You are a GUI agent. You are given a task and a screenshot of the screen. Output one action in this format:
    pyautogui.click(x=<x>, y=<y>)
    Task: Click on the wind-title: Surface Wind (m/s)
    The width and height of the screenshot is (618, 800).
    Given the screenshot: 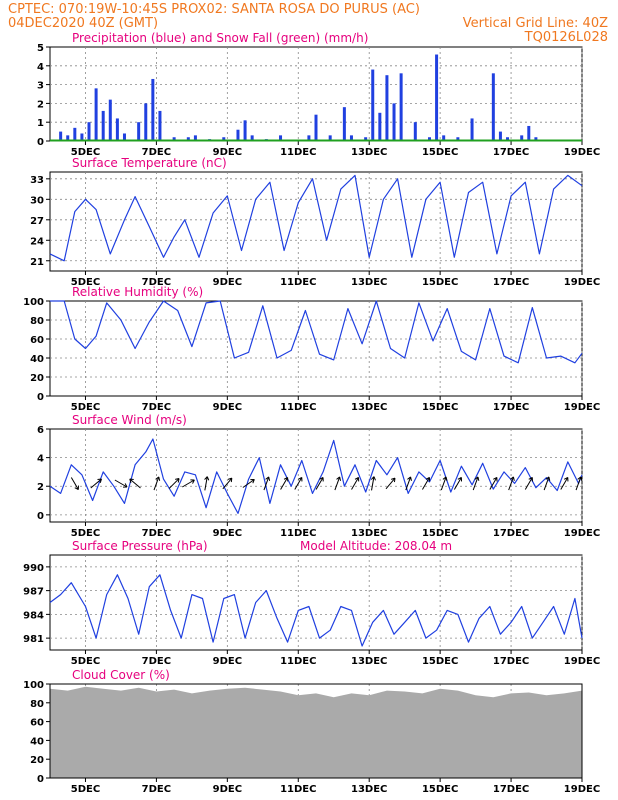 What is the action you would take?
    pyautogui.click(x=129, y=420)
    